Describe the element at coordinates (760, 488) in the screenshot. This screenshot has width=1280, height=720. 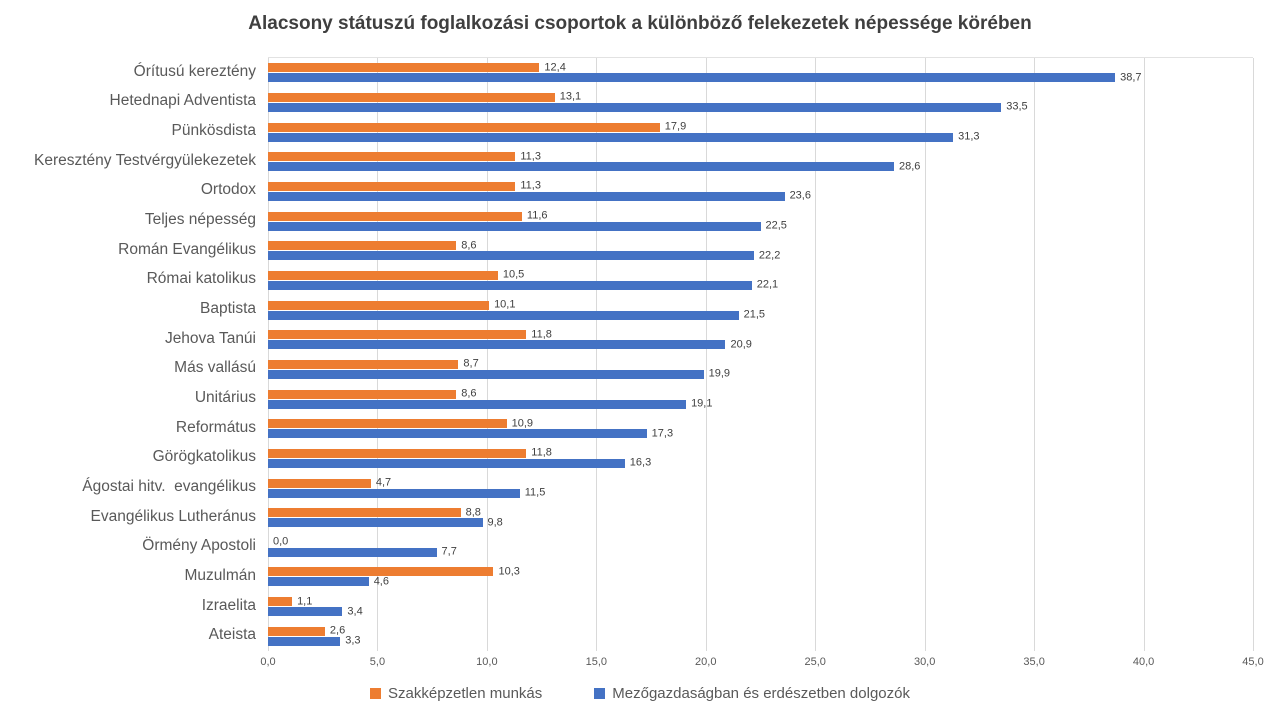
I see `bar-row: 4,7 11,5` at that location.